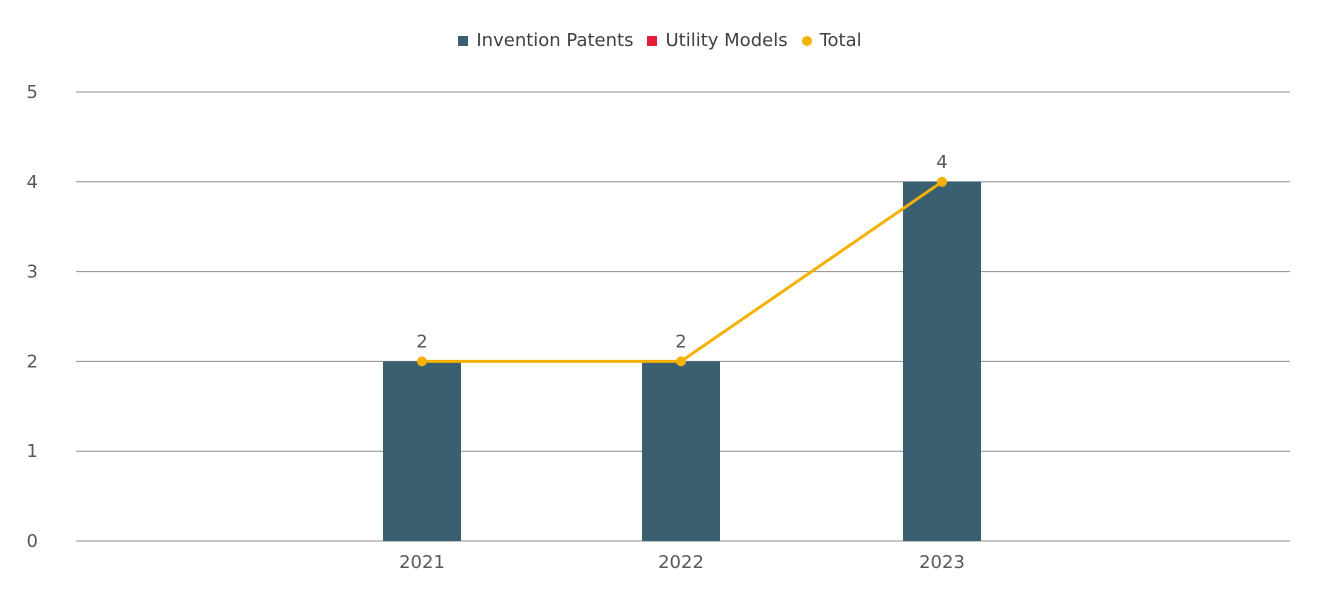 The width and height of the screenshot is (1320, 596). Describe the element at coordinates (680, 341) in the screenshot. I see `data-label-total-2022: 2` at that location.